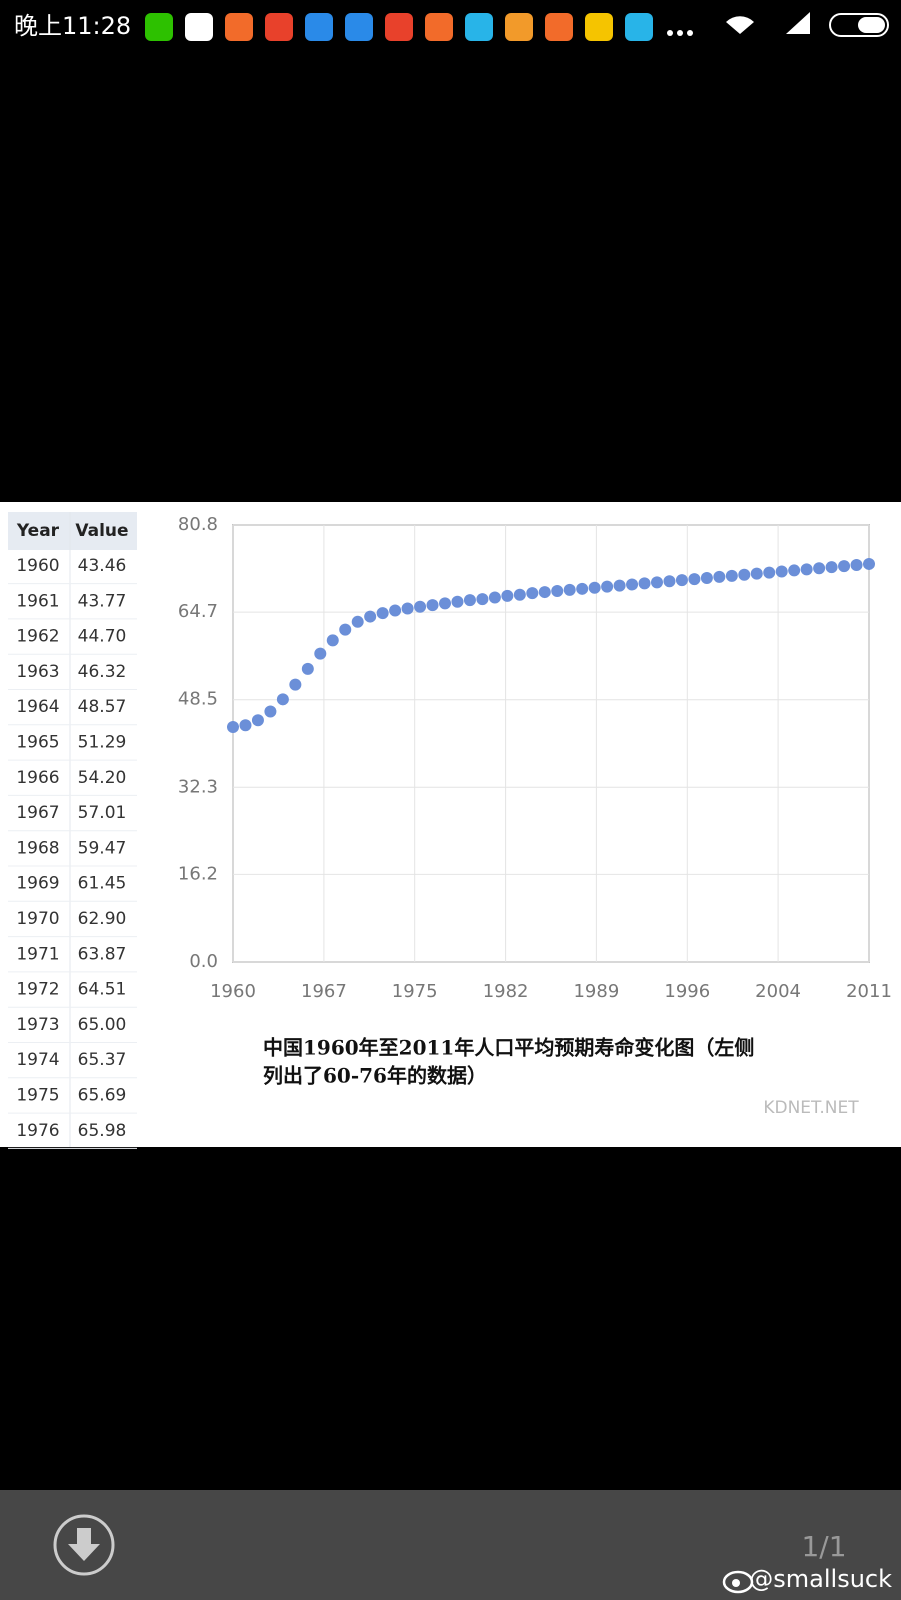  I want to click on table-header: Year, so click(38, 531).